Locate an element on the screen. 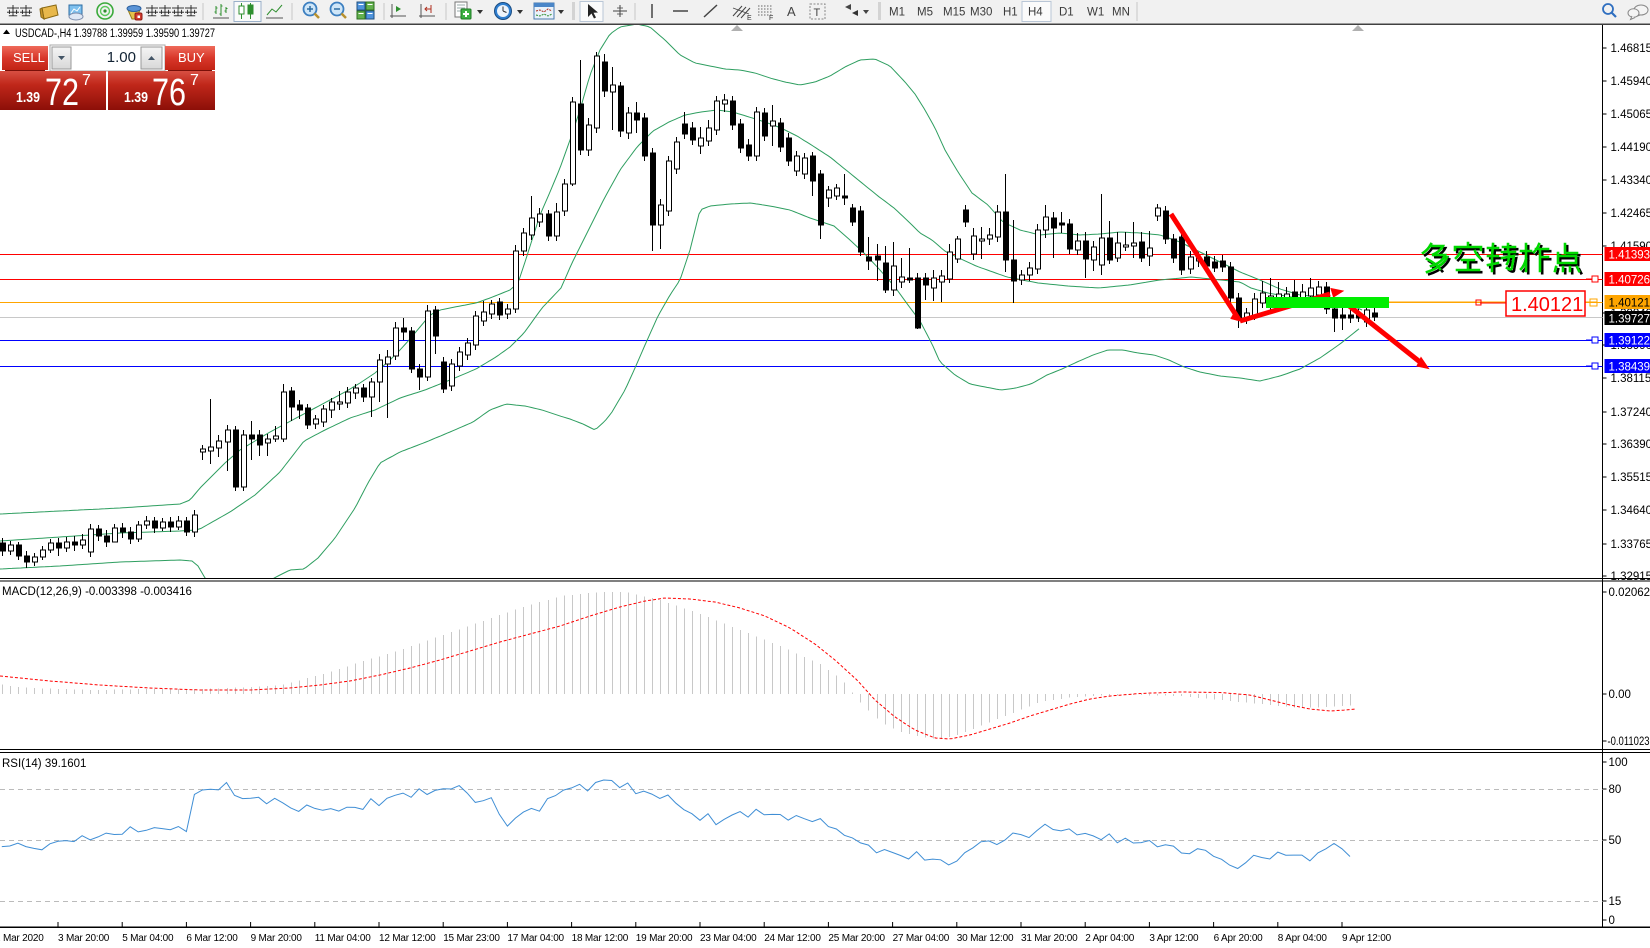 This screenshot has height=948, width=1650. svg-text: 27 Mar 04:00 is located at coordinates (921, 938).